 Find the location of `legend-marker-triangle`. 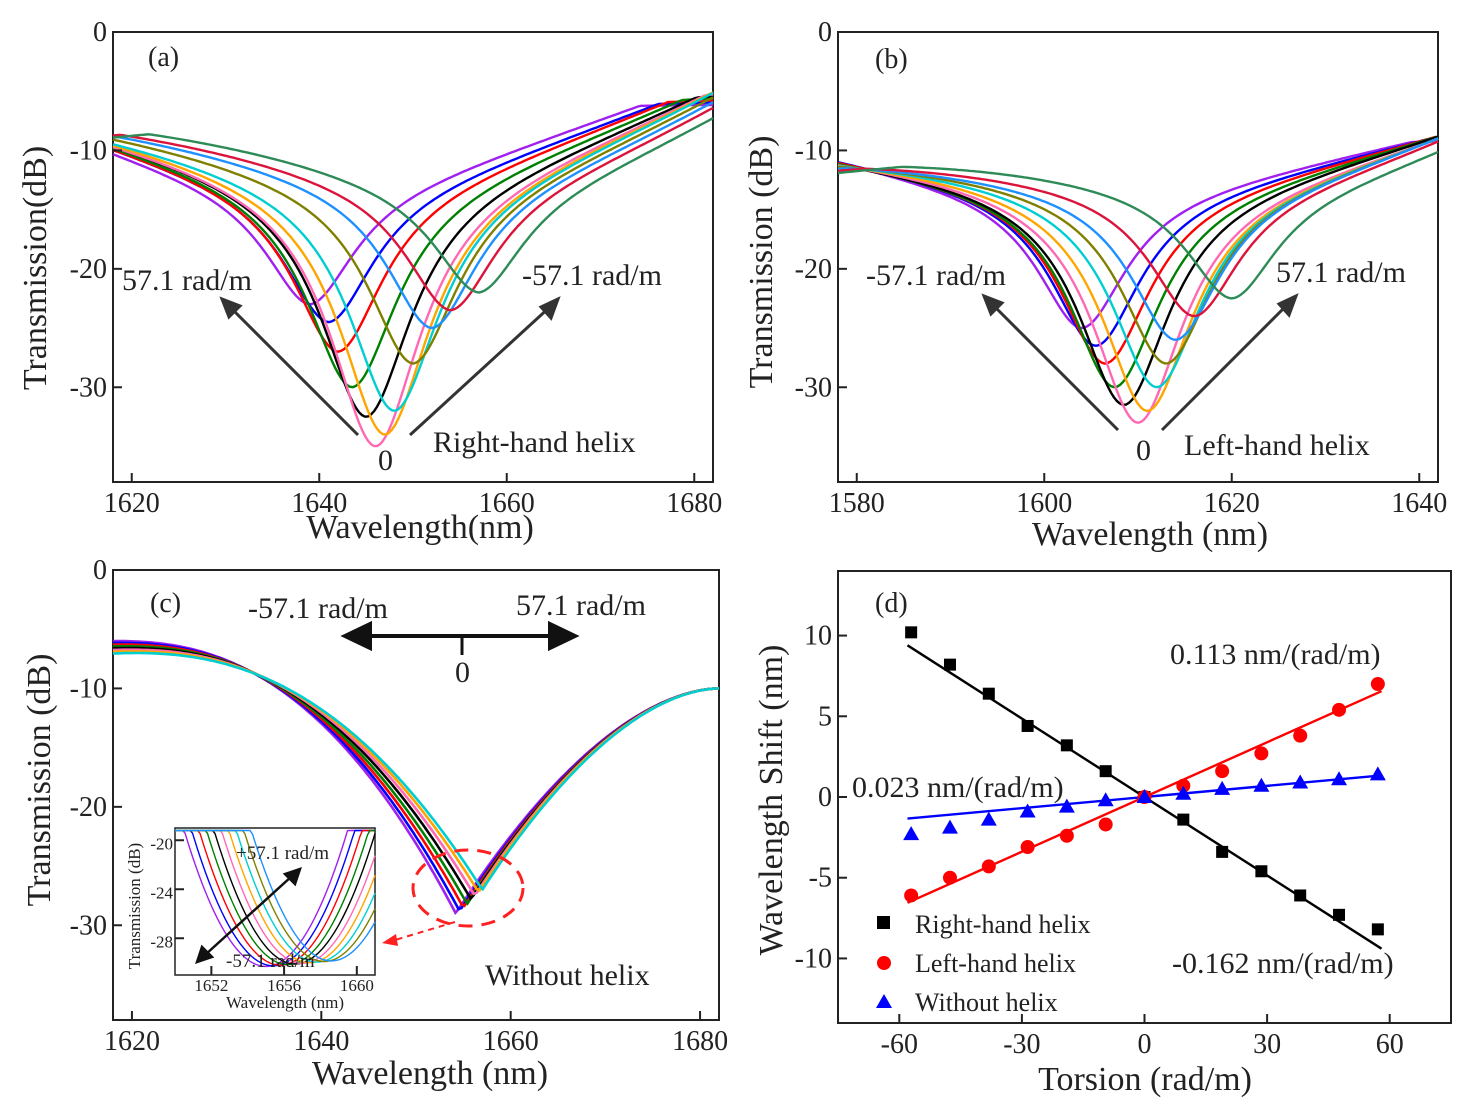

legend-marker-triangle is located at coordinates (884, 1001).